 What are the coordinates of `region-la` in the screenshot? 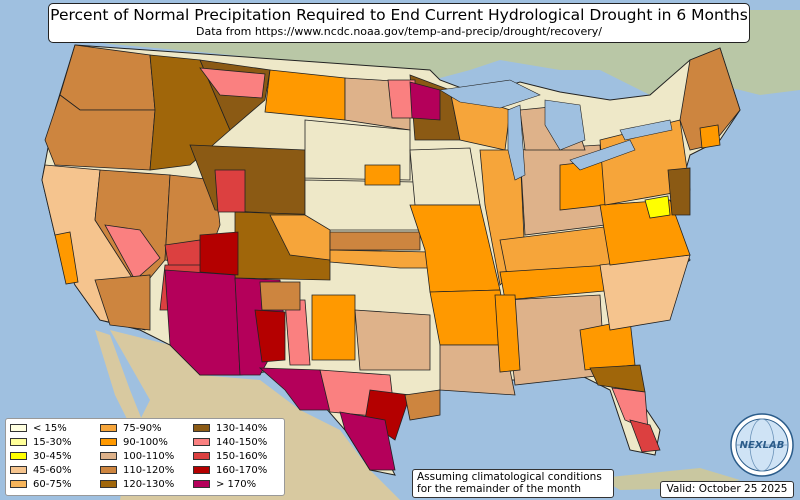 It's located at (477, 370).